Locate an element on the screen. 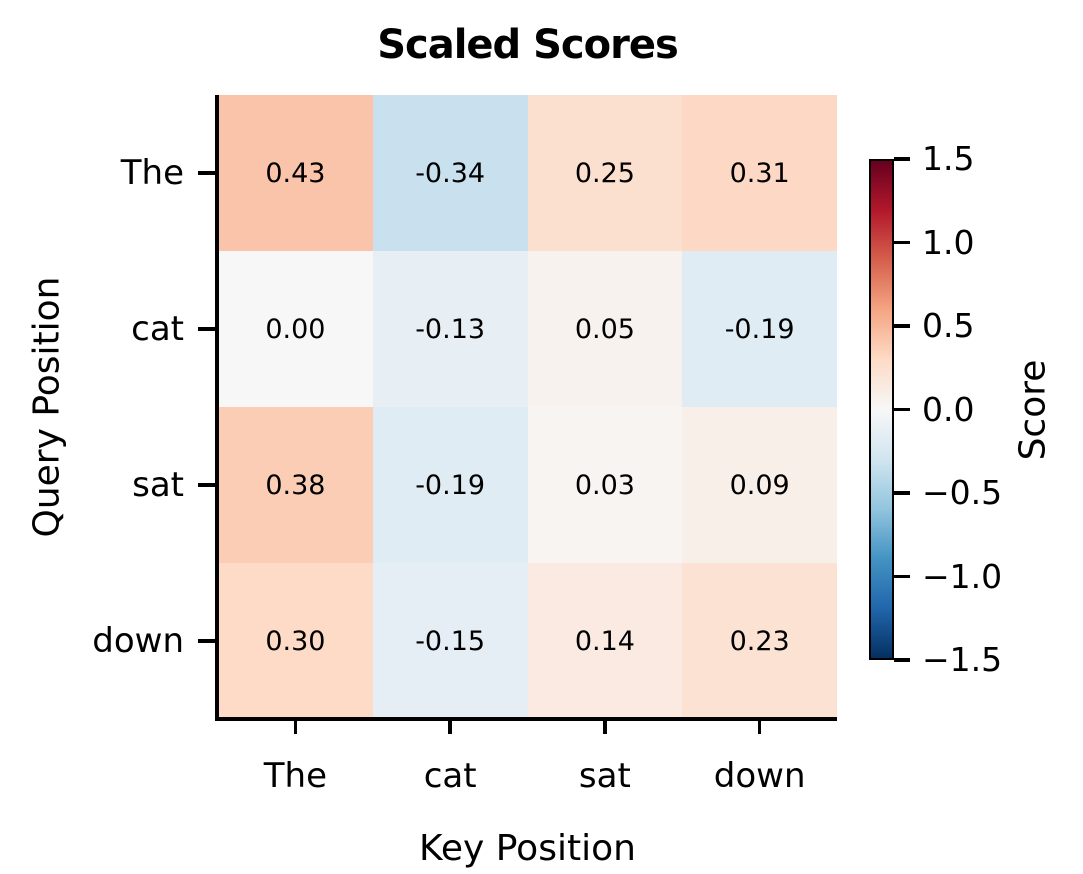  colorbar-tick-label: 0.5 is located at coordinates (948, 325).